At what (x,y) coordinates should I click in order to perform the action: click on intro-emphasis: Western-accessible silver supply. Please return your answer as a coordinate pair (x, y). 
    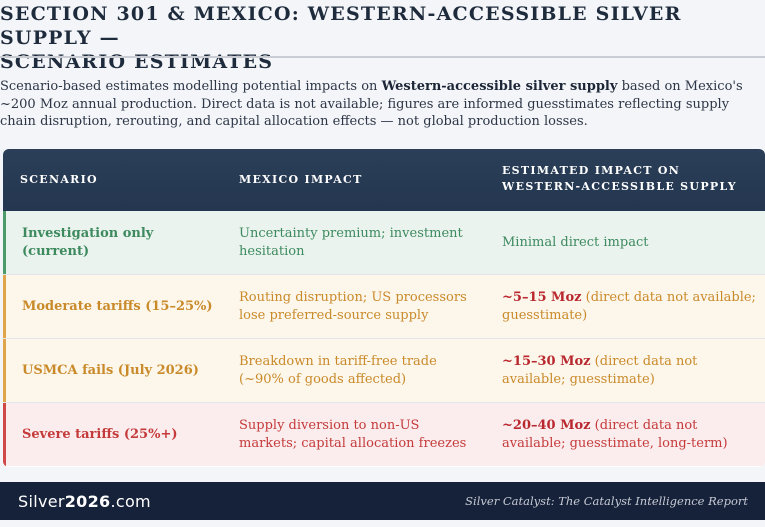
    Looking at the image, I should click on (499, 86).